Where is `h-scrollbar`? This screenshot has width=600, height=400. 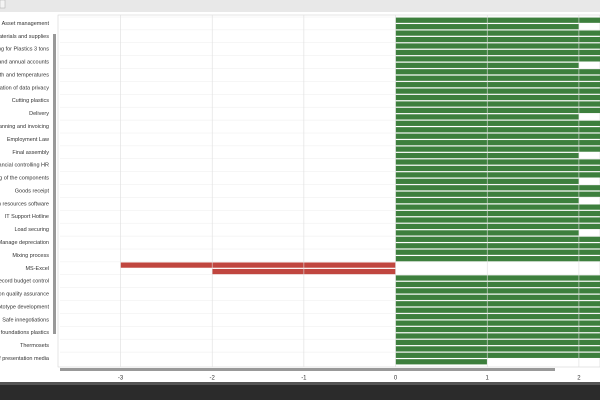
h-scrollbar is located at coordinates (307, 369).